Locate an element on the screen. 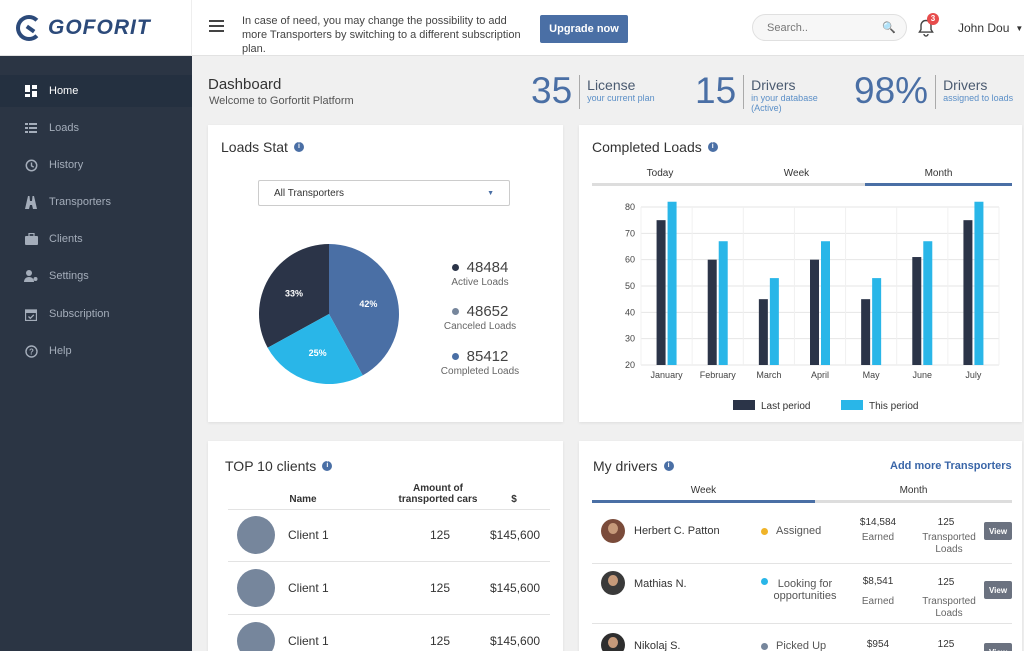 This screenshot has height=651, width=1024. page-title: Dashboard is located at coordinates (245, 84).